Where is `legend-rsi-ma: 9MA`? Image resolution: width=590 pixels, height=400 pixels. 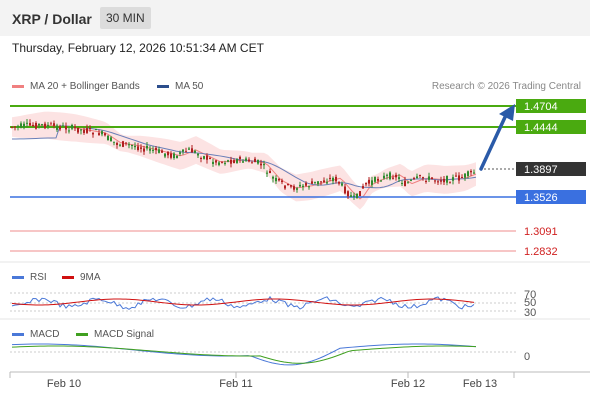 legend-rsi-ma: 9MA is located at coordinates (81, 277).